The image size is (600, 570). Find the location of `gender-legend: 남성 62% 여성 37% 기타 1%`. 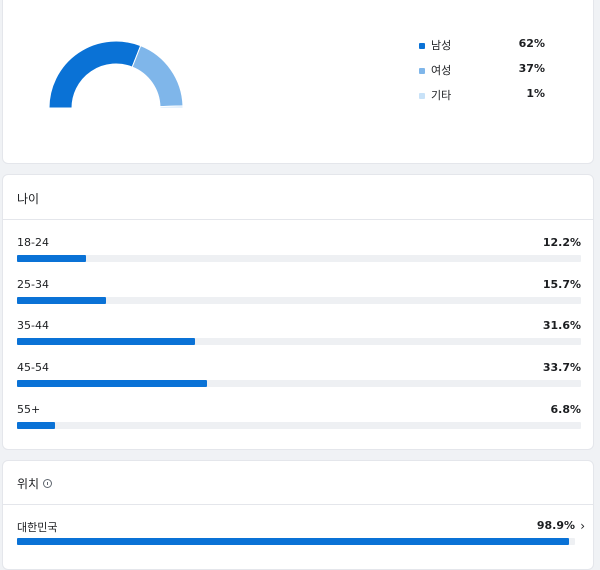

gender-legend: 남성 62% 여성 37% 기타 1% is located at coordinates (480, 74).